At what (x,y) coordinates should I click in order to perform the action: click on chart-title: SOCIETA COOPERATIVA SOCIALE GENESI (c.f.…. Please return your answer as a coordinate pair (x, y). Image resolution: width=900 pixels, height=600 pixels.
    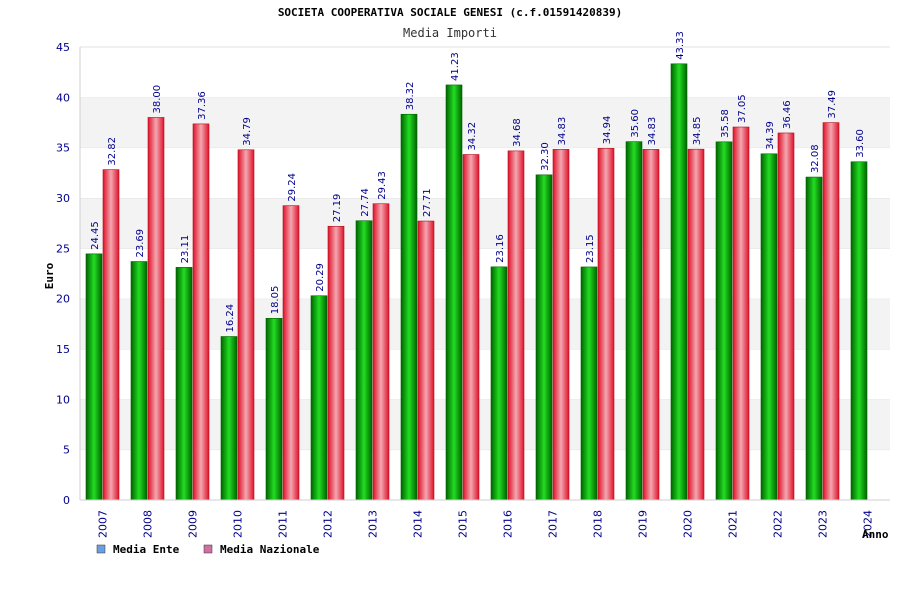
    Looking at the image, I should click on (450, 12).